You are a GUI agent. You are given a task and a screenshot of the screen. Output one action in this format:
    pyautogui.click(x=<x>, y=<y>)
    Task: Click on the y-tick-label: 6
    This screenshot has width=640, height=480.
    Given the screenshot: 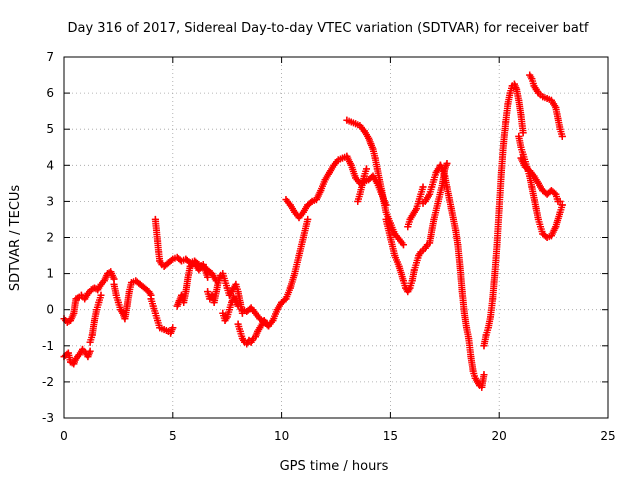 What is the action you would take?
    pyautogui.click(x=50, y=93)
    